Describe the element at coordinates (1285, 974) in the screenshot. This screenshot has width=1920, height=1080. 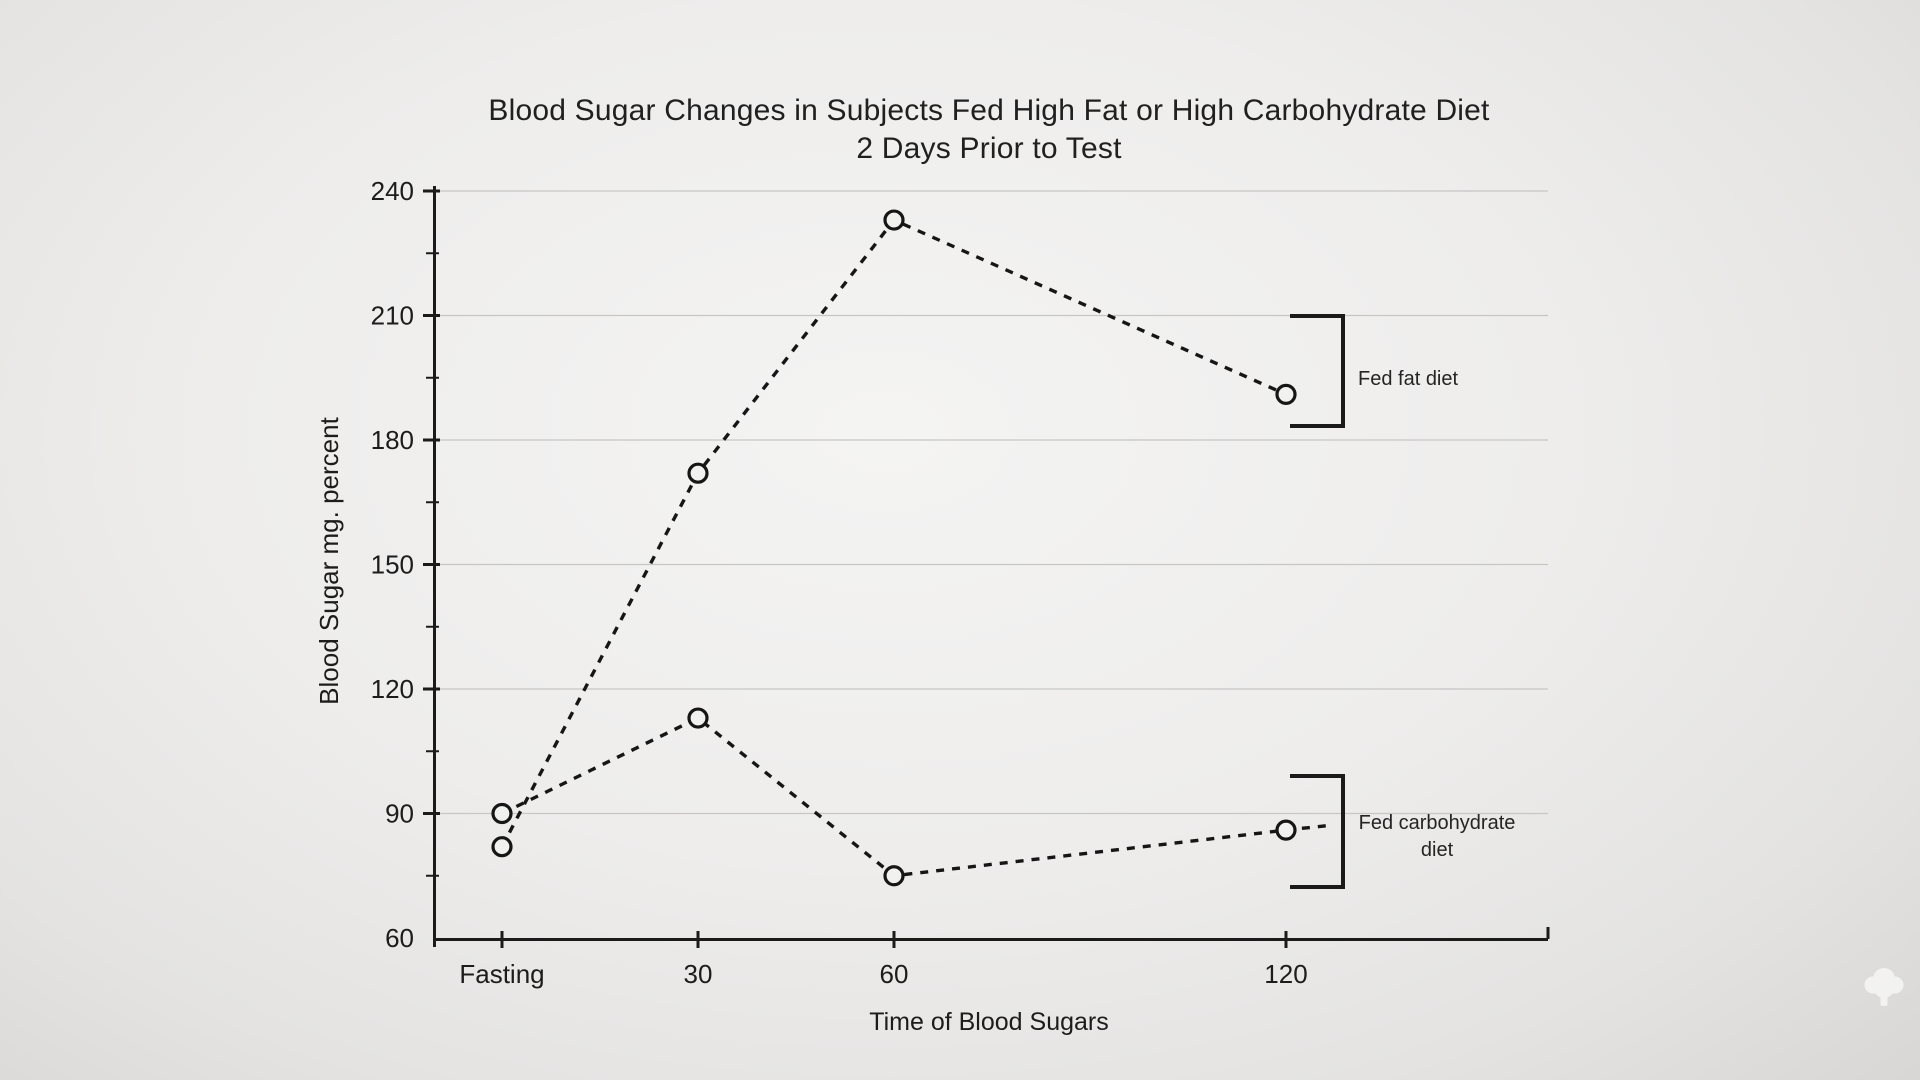
I see `x-tick-label: 120` at that location.